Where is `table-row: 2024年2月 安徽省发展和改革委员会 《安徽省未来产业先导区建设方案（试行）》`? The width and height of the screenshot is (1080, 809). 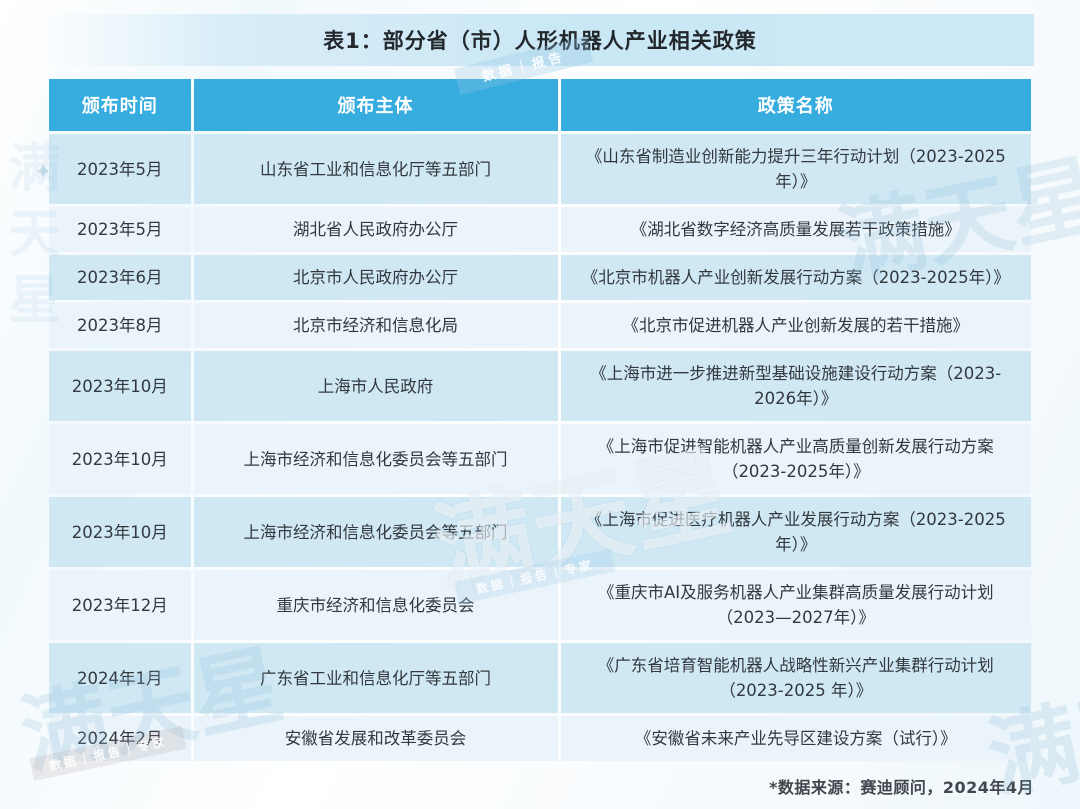 table-row: 2024年2月 安徽省发展和改革委员会 《安徽省未来产业先导区建设方案（试行）》 is located at coordinates (540, 738).